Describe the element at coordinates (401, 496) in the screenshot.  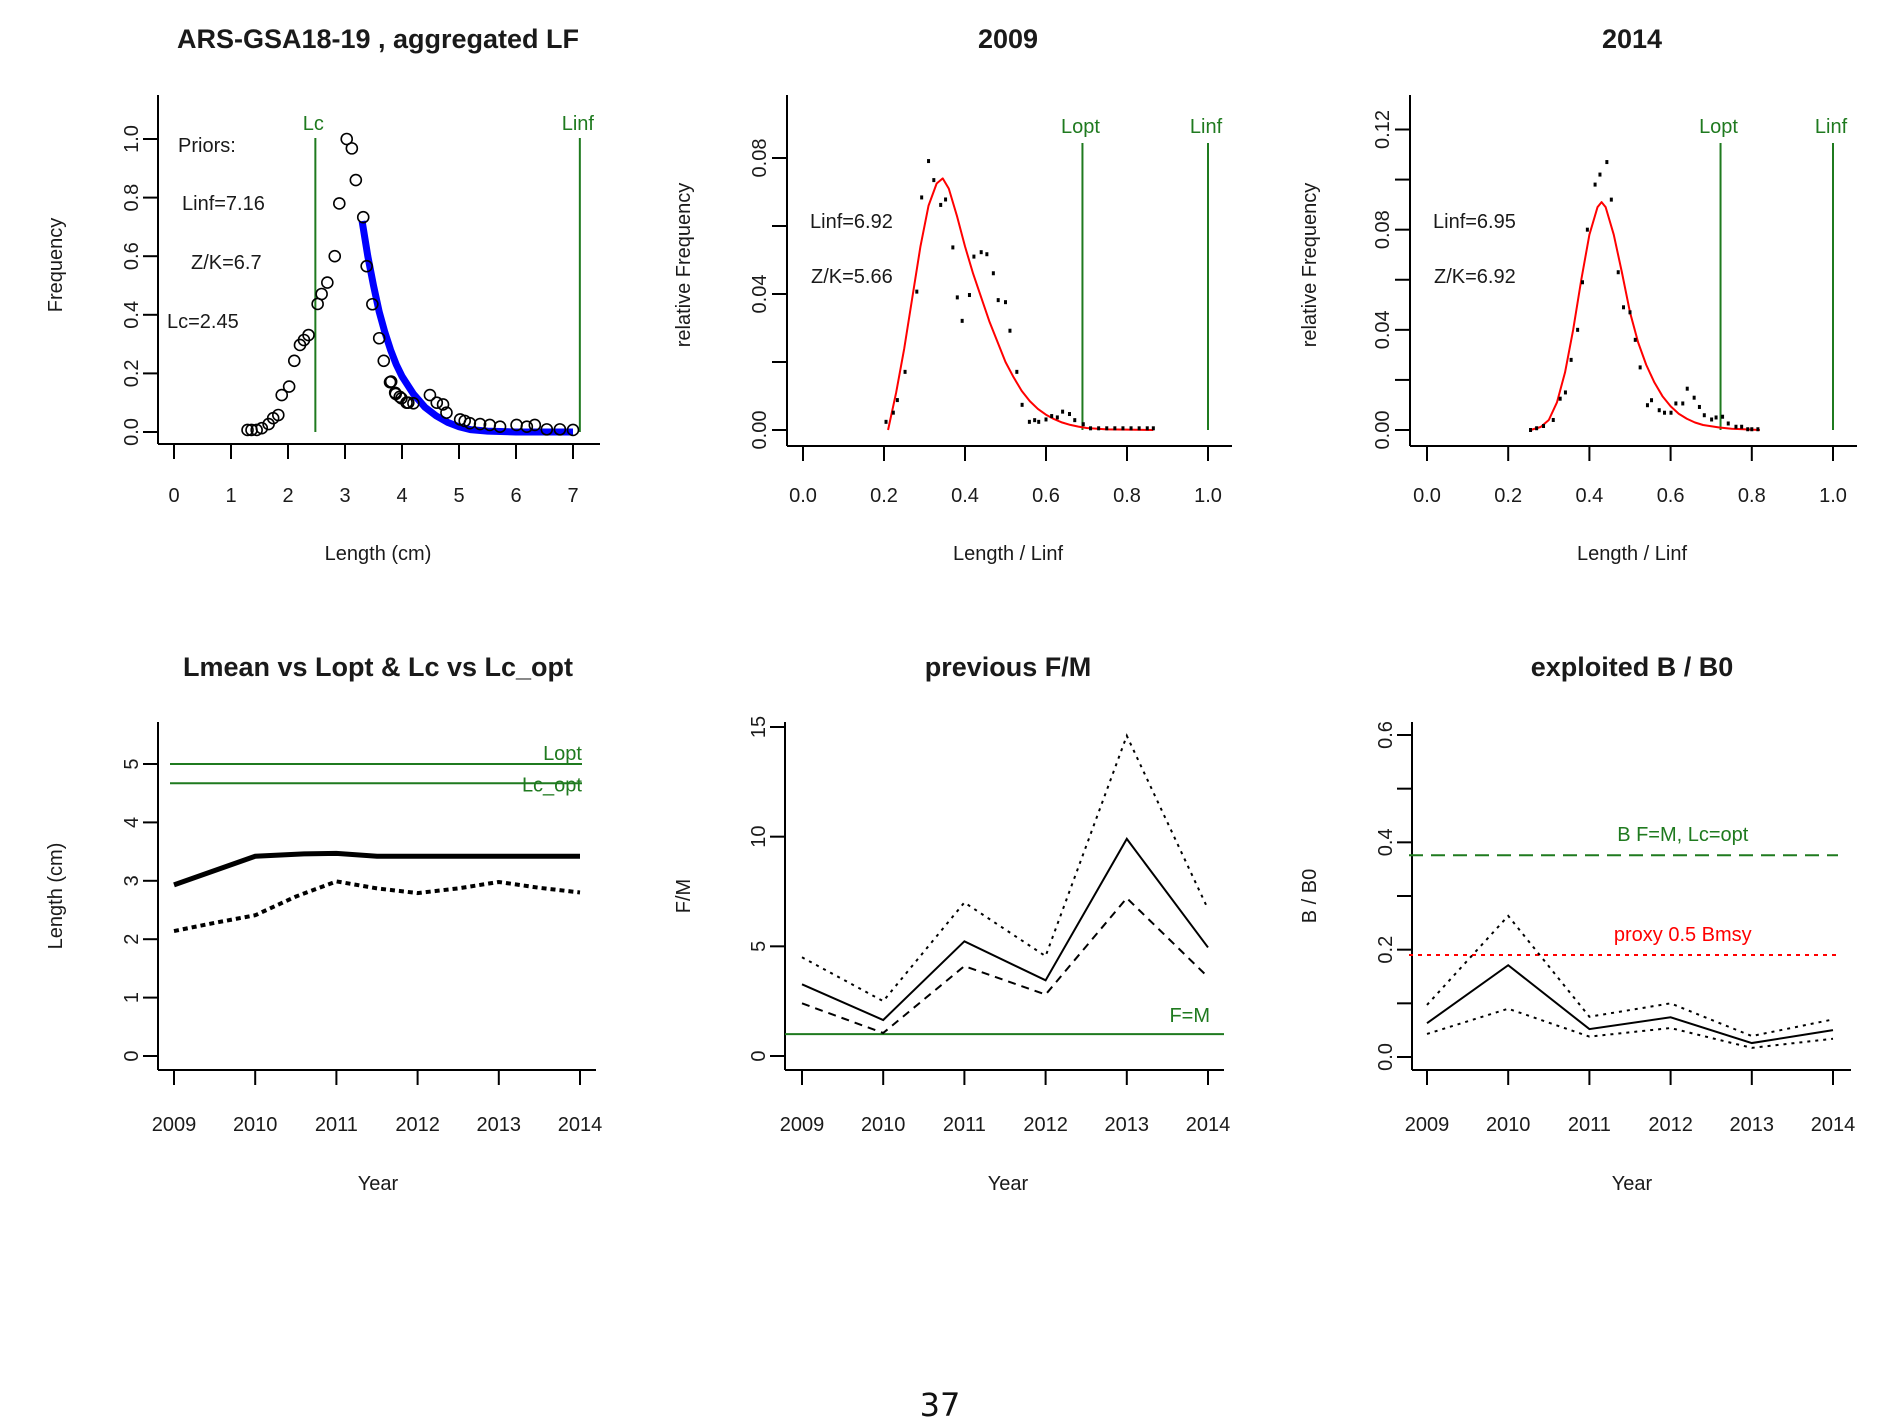
I see `x-tick-label: 4` at that location.